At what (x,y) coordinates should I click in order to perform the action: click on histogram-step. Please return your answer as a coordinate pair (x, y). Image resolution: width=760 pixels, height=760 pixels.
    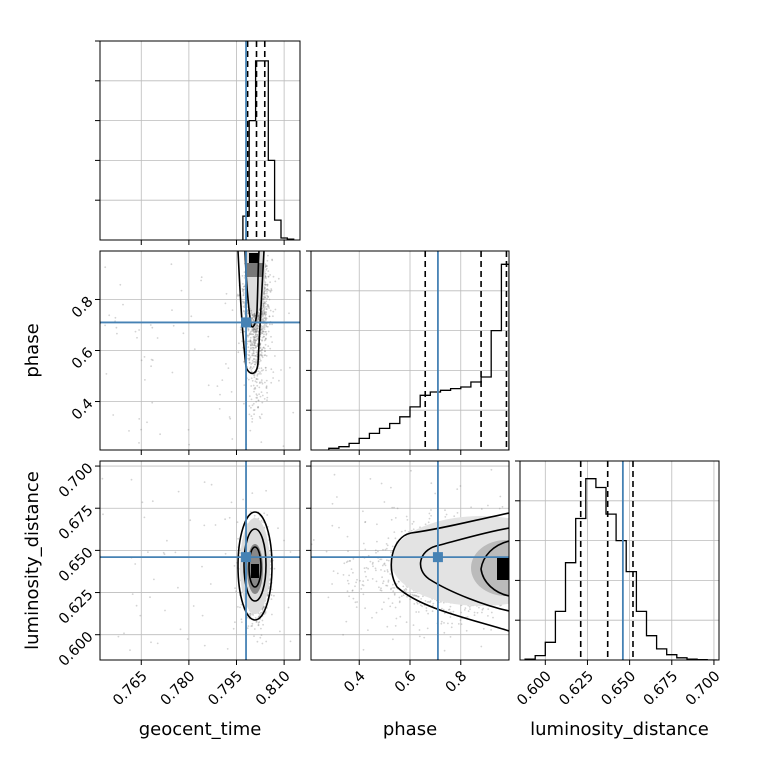
    Looking at the image, I should click on (418, 356).